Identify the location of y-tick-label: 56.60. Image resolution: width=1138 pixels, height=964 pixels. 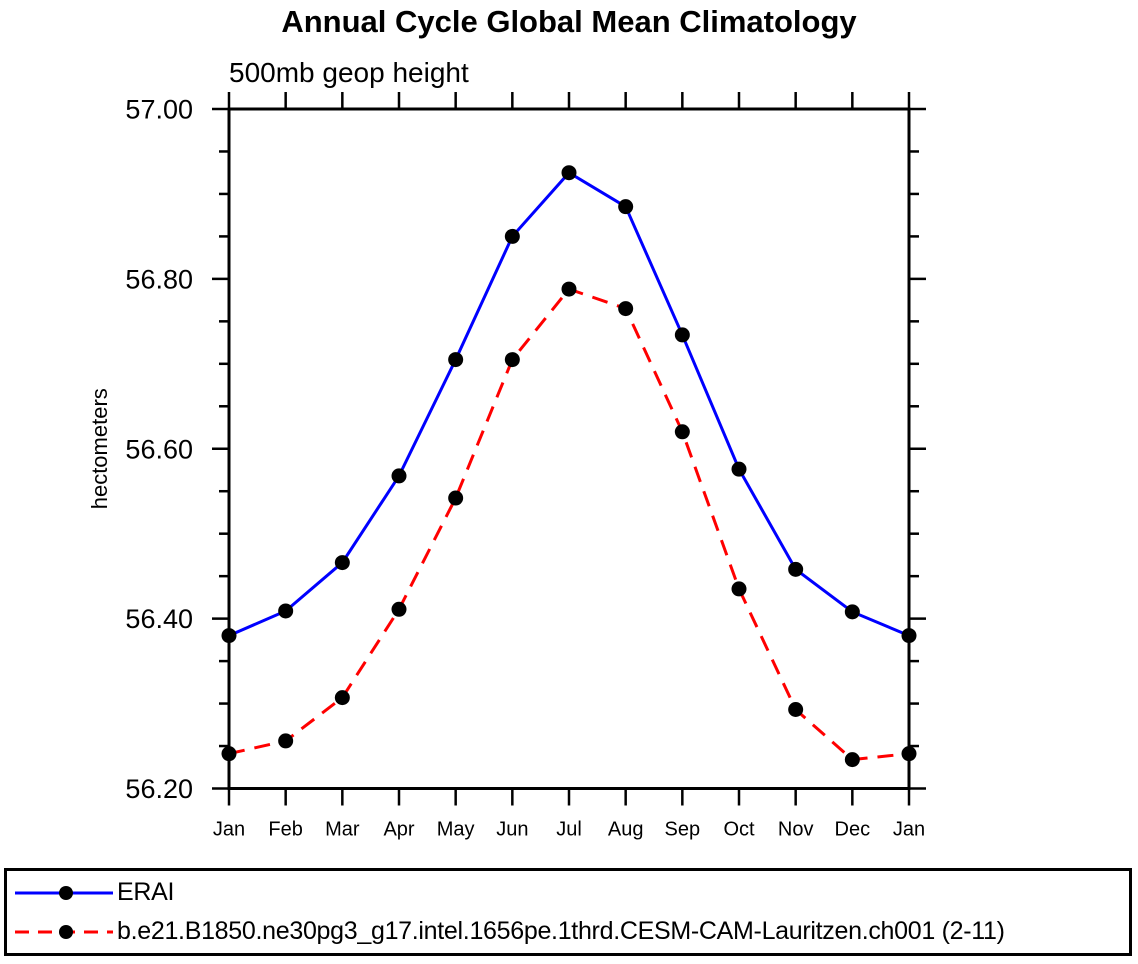
(159, 449).